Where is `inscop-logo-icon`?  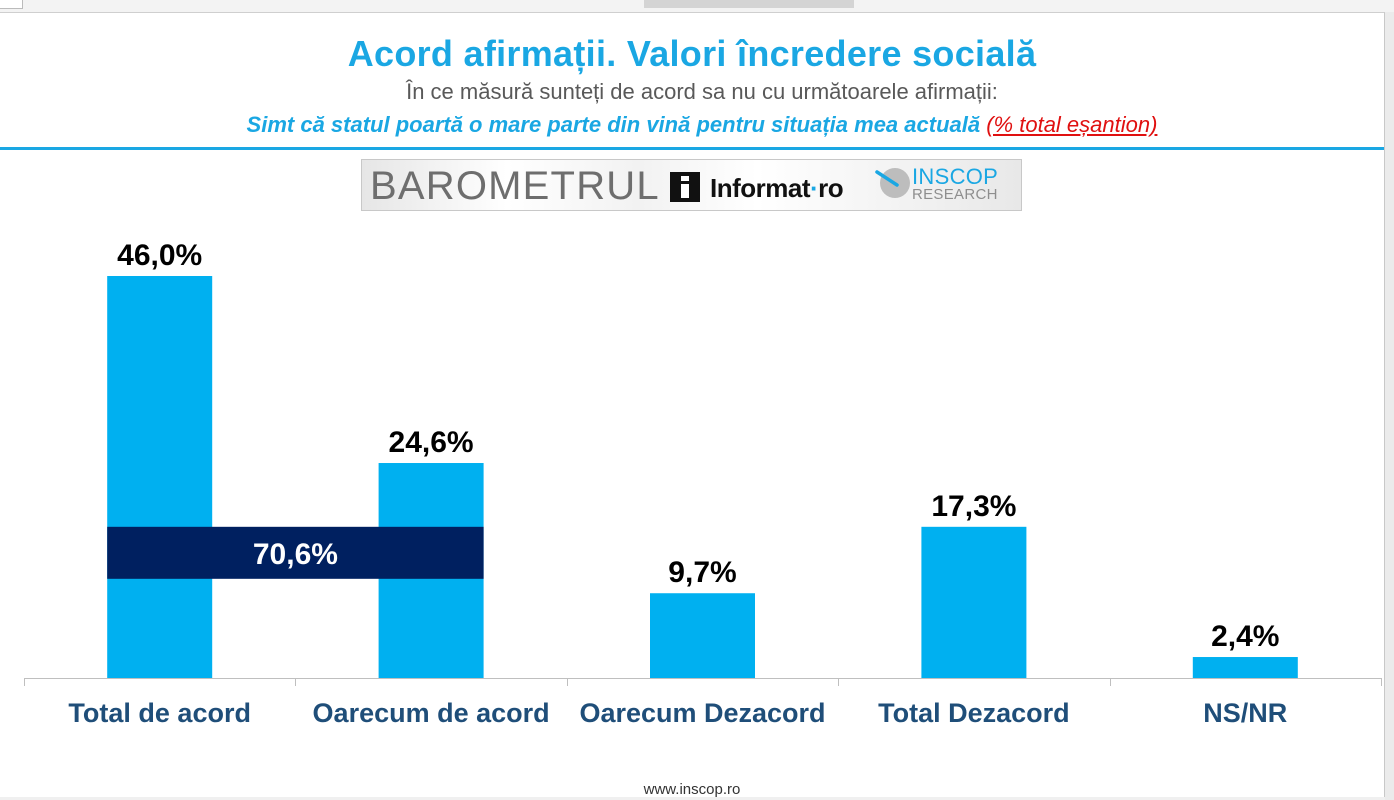
inscop-logo-icon is located at coordinates (892, 183).